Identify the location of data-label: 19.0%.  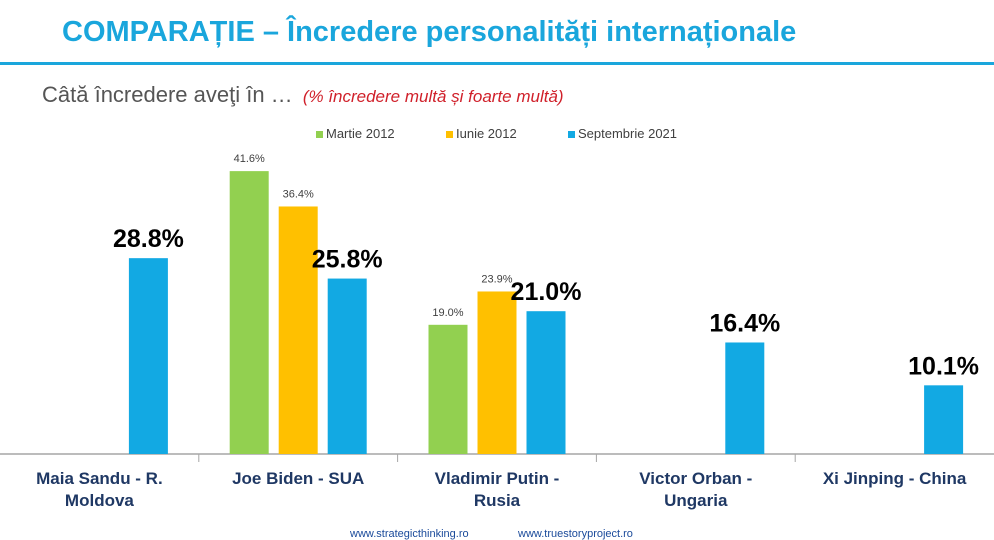
(447, 313).